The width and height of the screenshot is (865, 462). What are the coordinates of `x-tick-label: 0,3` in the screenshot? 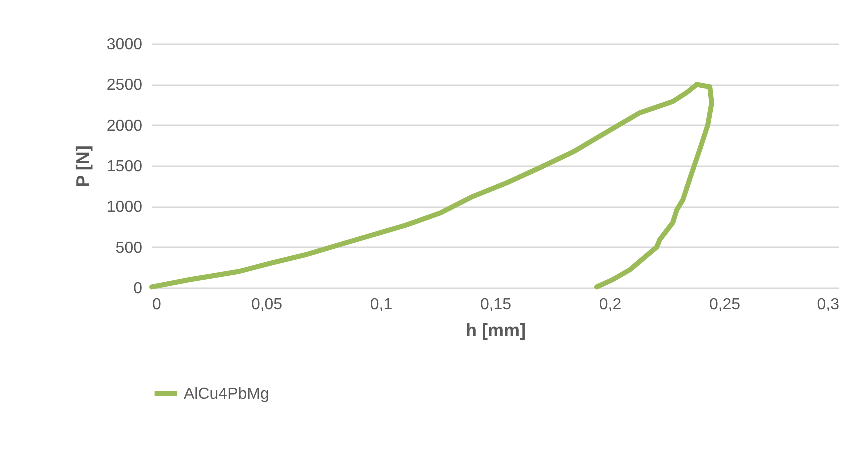 It's located at (828, 305).